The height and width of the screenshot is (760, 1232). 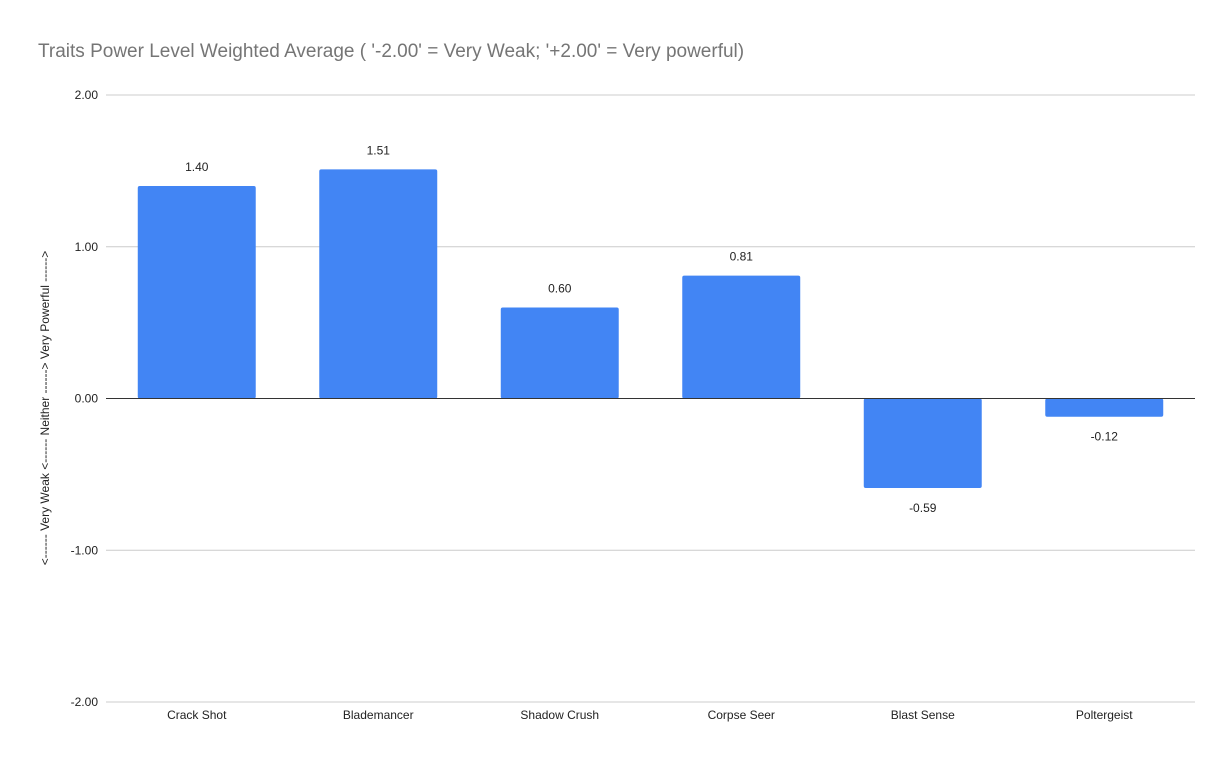 What do you see at coordinates (87, 247) in the screenshot?
I see `y-tick-label: 1.00` at bounding box center [87, 247].